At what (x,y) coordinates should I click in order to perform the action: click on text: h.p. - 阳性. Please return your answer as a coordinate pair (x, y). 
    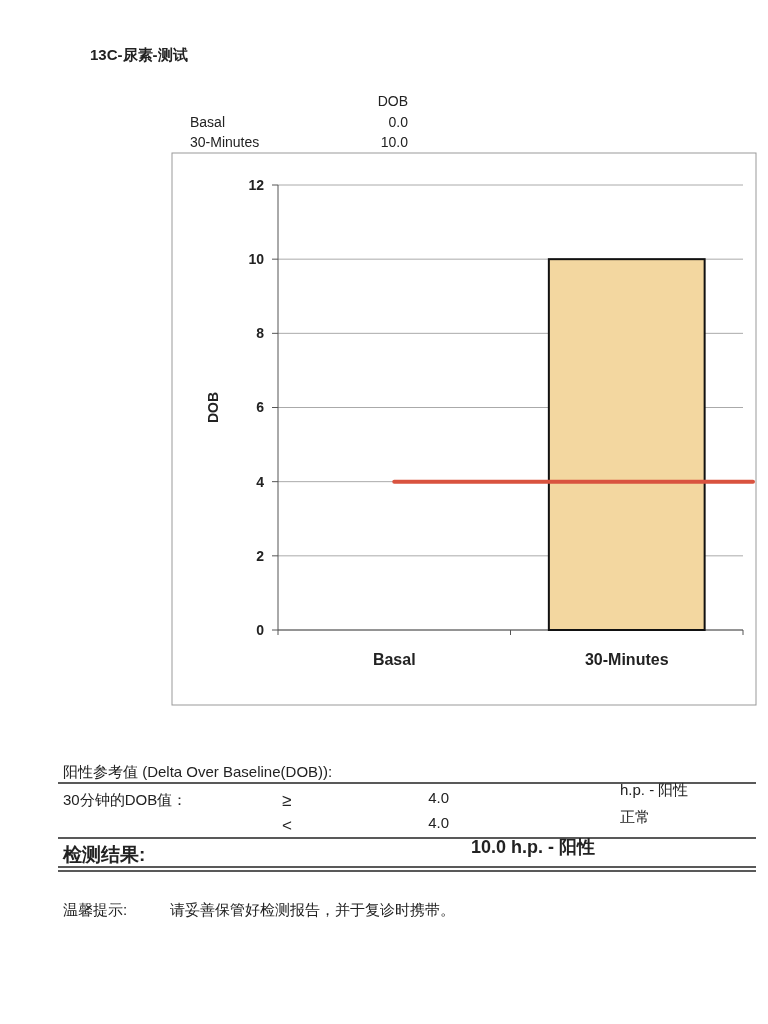
    Looking at the image, I should click on (654, 789).